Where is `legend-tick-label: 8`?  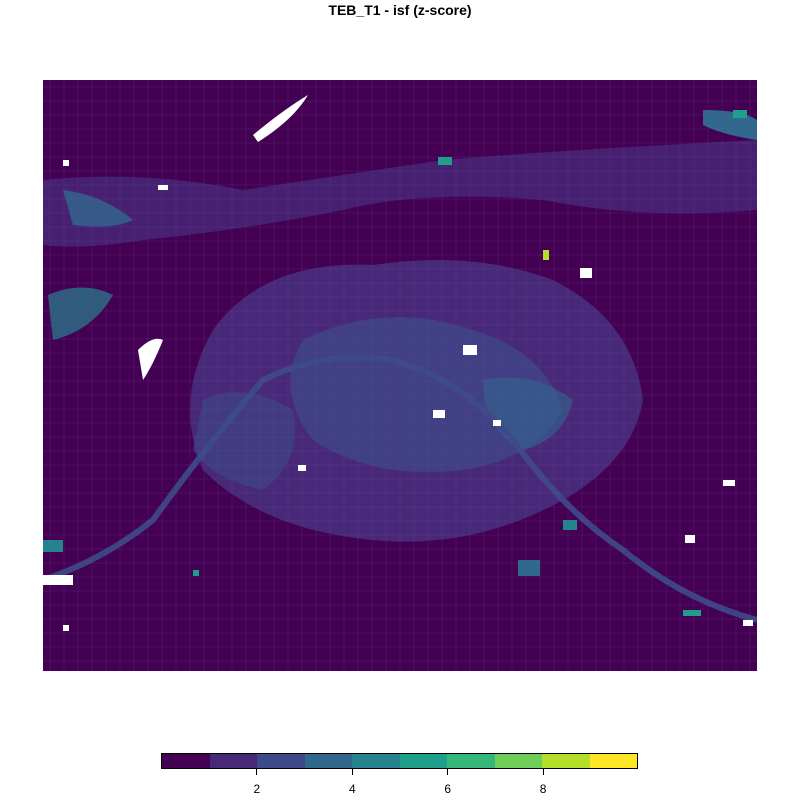 legend-tick-label: 8 is located at coordinates (543, 789).